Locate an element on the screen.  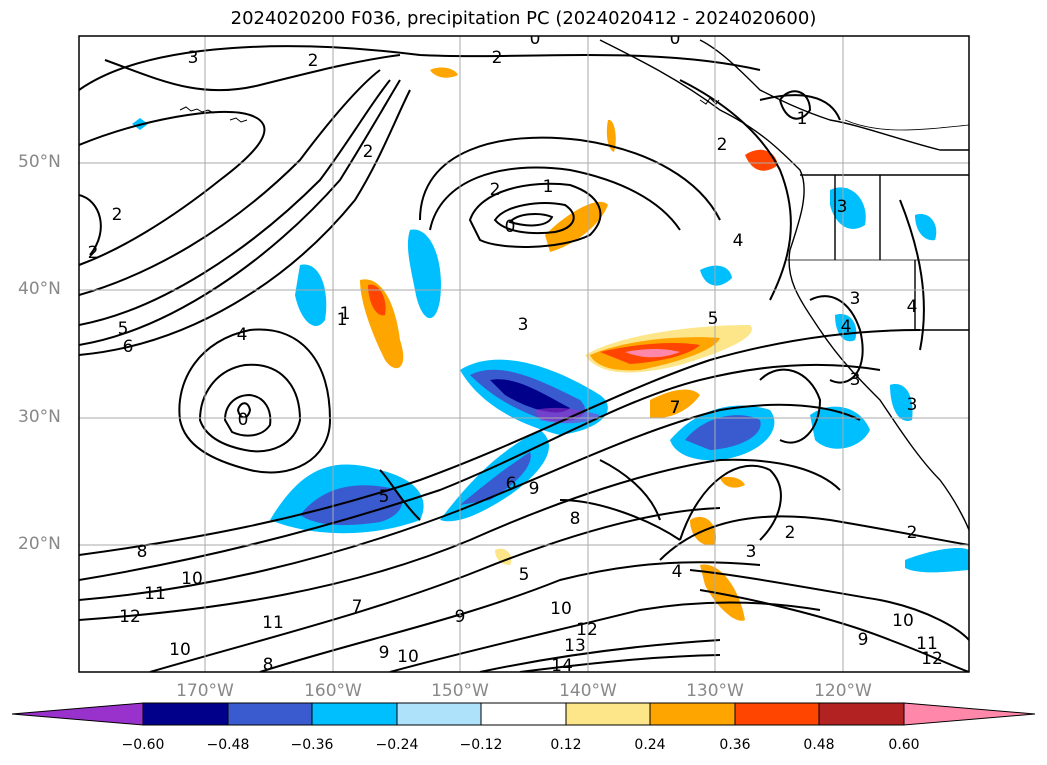
contour-label: 13 is located at coordinates (575, 646).